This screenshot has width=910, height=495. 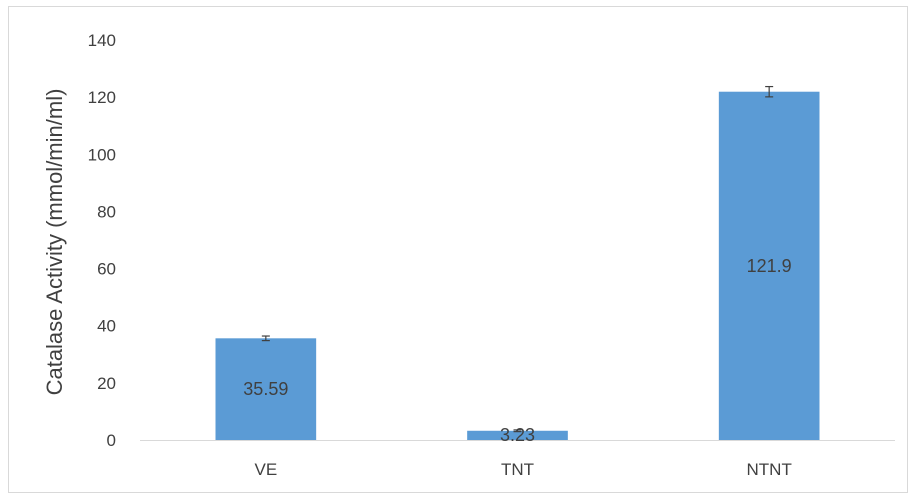 What do you see at coordinates (102, 97) in the screenshot?
I see `y-tick-label: 120` at bounding box center [102, 97].